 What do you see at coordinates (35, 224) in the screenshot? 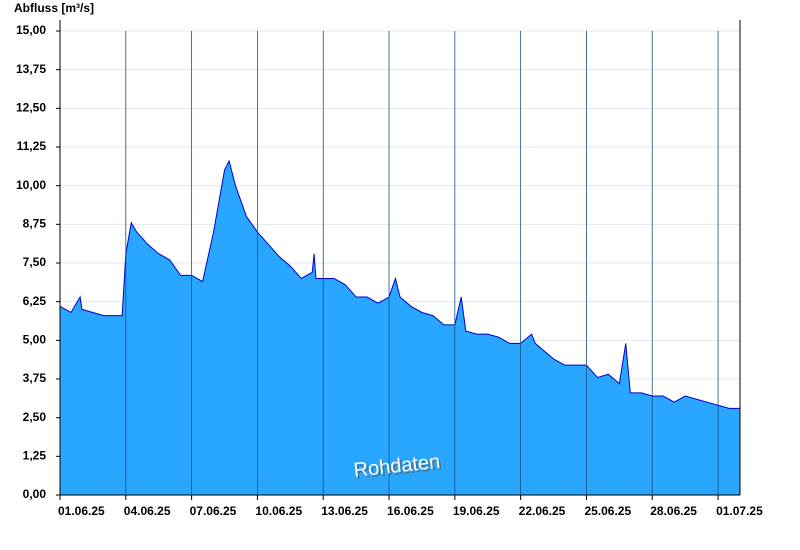
I see `y-tick-label: 8,75` at bounding box center [35, 224].